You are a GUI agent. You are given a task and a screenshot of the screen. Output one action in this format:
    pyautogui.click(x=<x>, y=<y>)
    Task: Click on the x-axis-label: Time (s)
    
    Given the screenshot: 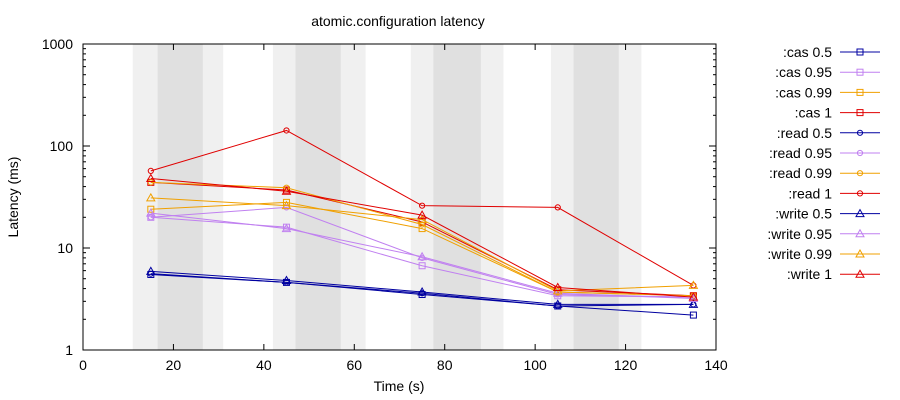 What is the action you would take?
    pyautogui.click(x=399, y=386)
    